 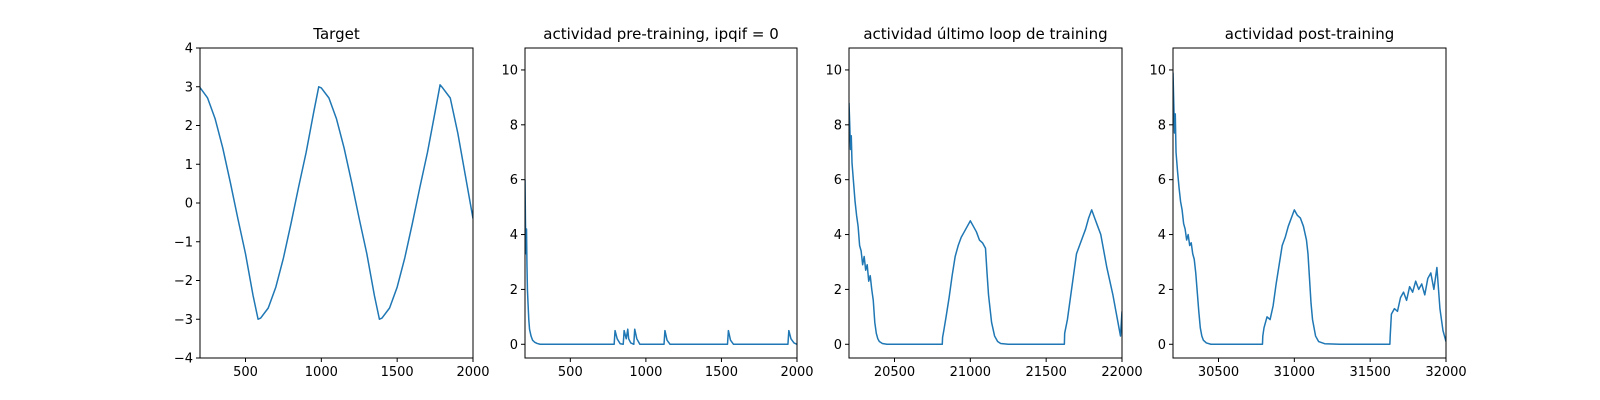 I want to click on y-tick-label: −3, so click(x=183, y=320).